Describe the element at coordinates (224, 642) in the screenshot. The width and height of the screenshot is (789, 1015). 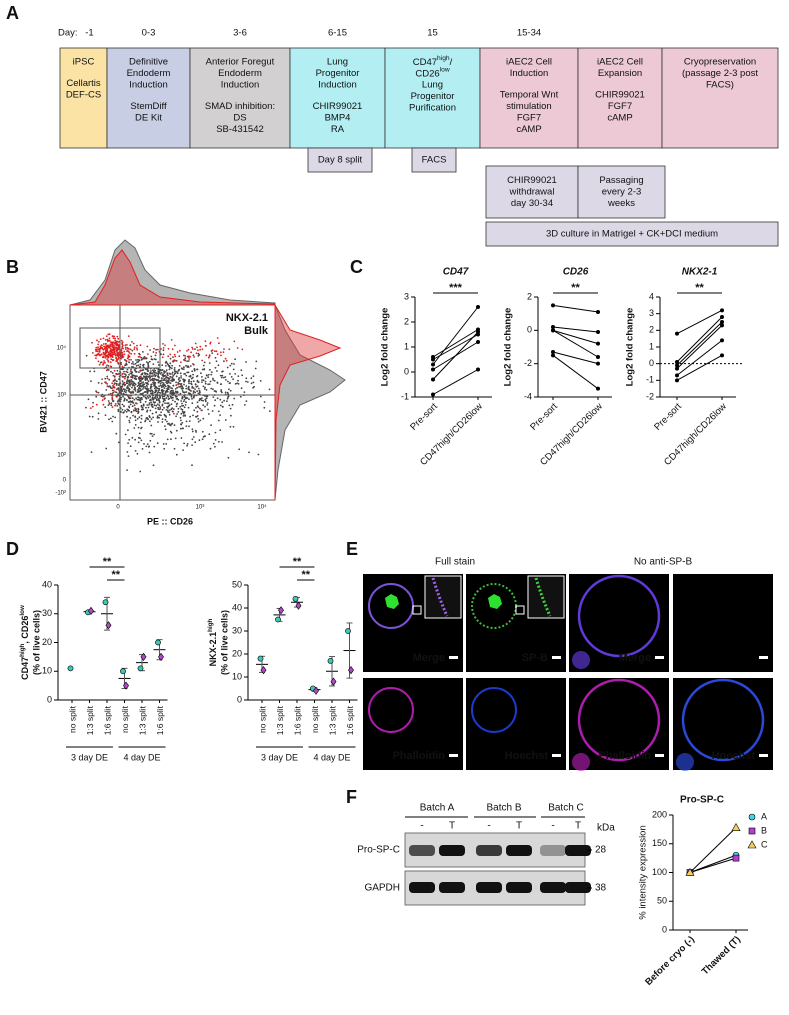
I see `y-axis-label: (% of live cells)` at that location.